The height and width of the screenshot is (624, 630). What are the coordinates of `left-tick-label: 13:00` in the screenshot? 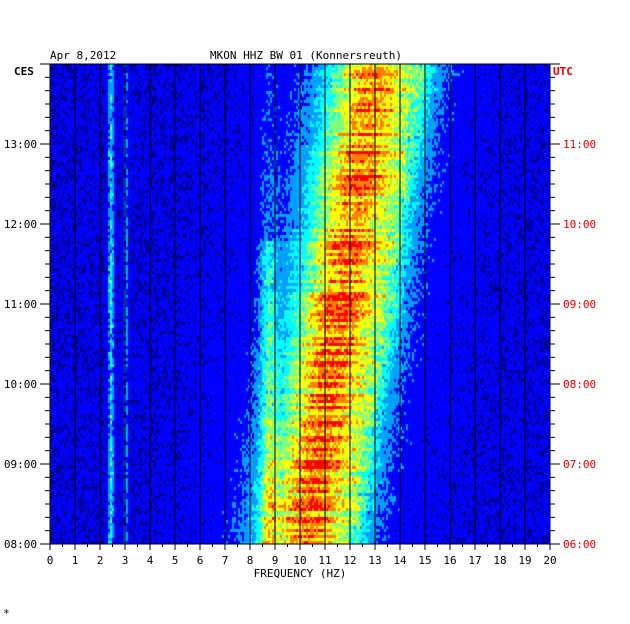 It's located at (20, 144).